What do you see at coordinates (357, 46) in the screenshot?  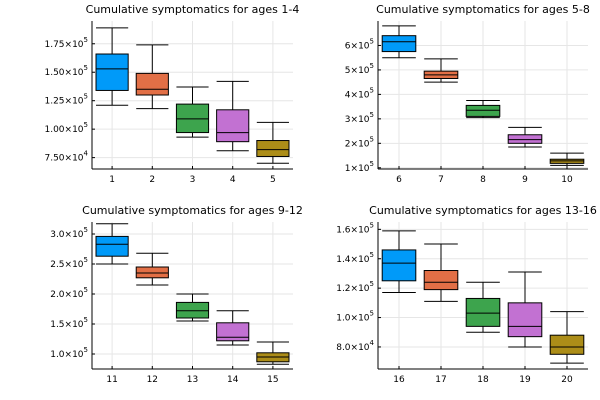 I see `y-tick-mantissa: 6×10` at bounding box center [357, 46].